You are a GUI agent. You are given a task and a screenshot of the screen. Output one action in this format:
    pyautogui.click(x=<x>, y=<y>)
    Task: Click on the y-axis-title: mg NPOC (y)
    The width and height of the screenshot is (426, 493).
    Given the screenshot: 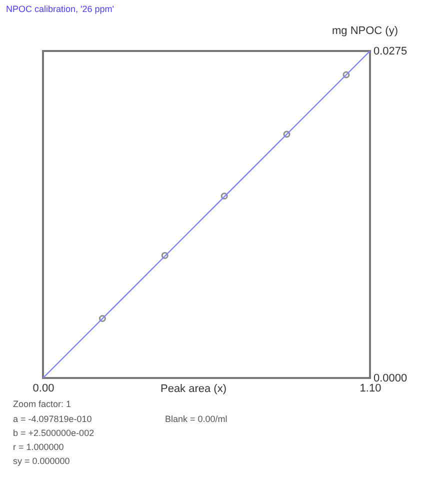 What is the action you would take?
    pyautogui.click(x=365, y=31)
    